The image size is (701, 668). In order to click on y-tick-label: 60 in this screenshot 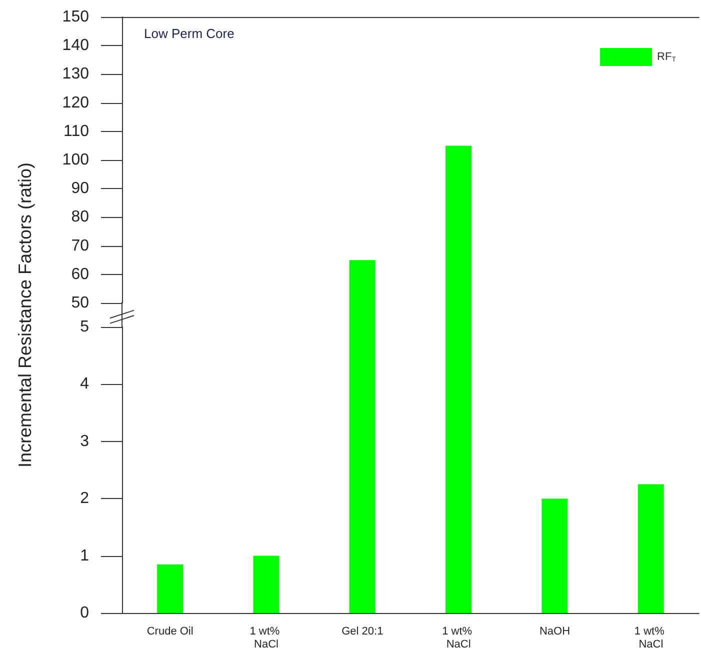, I will do `click(80, 274)`.